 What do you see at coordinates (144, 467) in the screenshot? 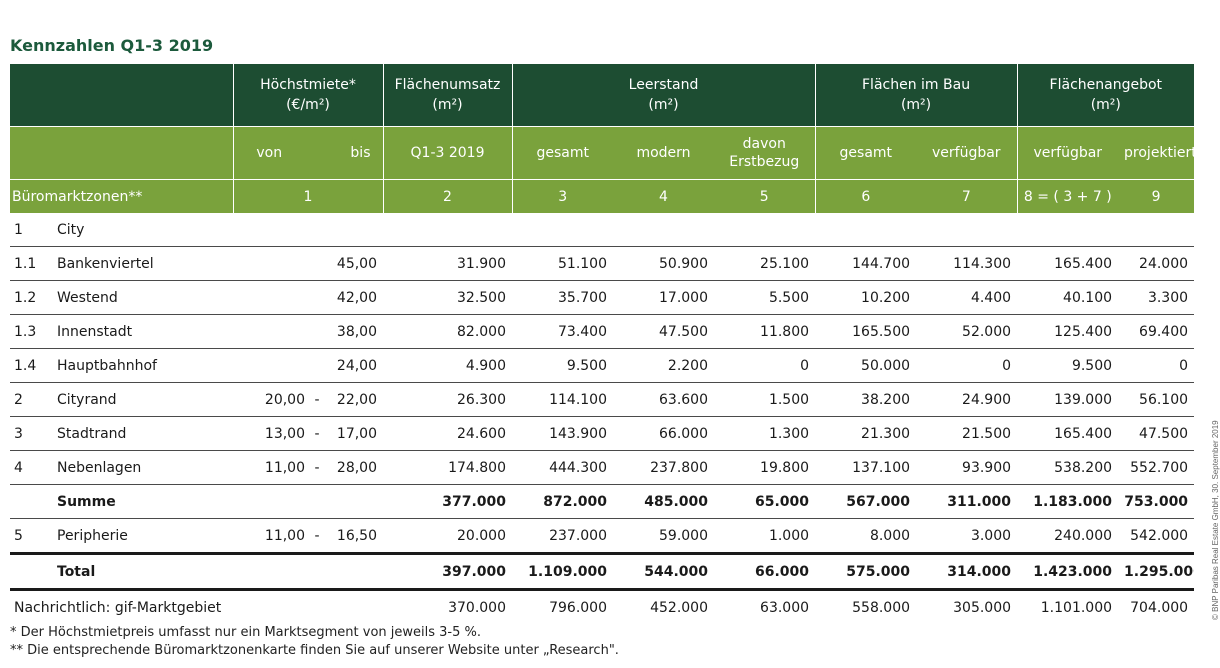
I see `zone-name: Nebenlagen` at bounding box center [144, 467].